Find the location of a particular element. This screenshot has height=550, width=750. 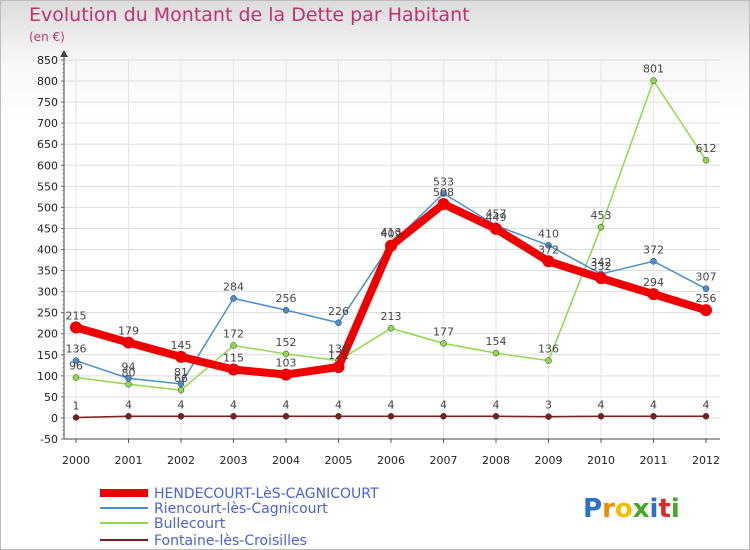

y-tick-label: 300 is located at coordinates (47, 292).